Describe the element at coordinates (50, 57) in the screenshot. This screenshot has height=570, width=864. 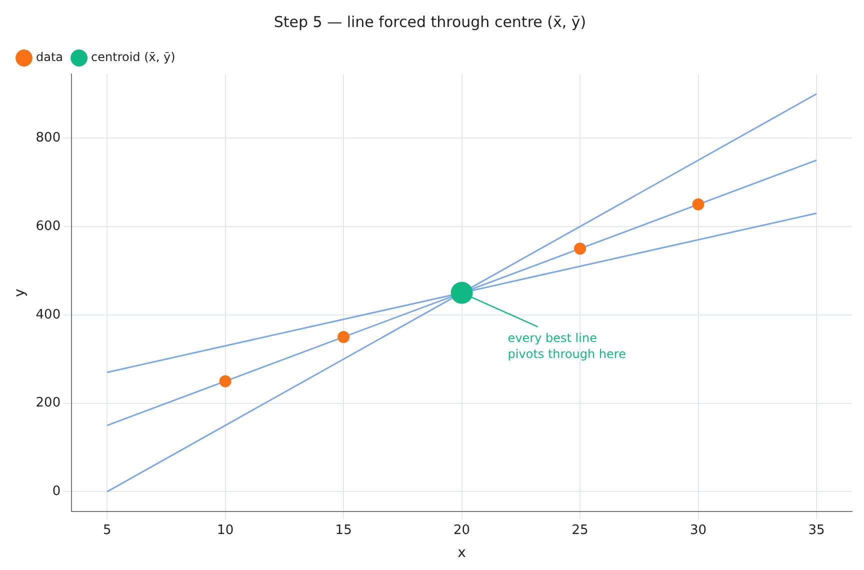
I see `legend-label: data` at that location.